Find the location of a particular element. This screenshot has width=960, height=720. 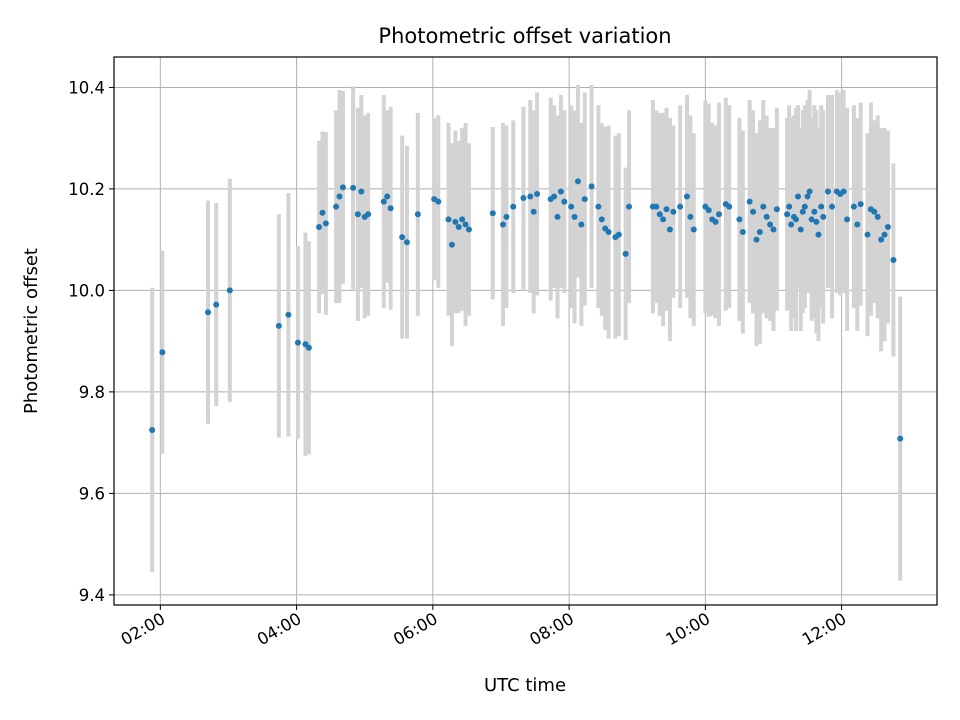

x-axis-ticks: 02:00 04:00 06:00 08:00 10:00 12:00 is located at coordinates (484, 627).